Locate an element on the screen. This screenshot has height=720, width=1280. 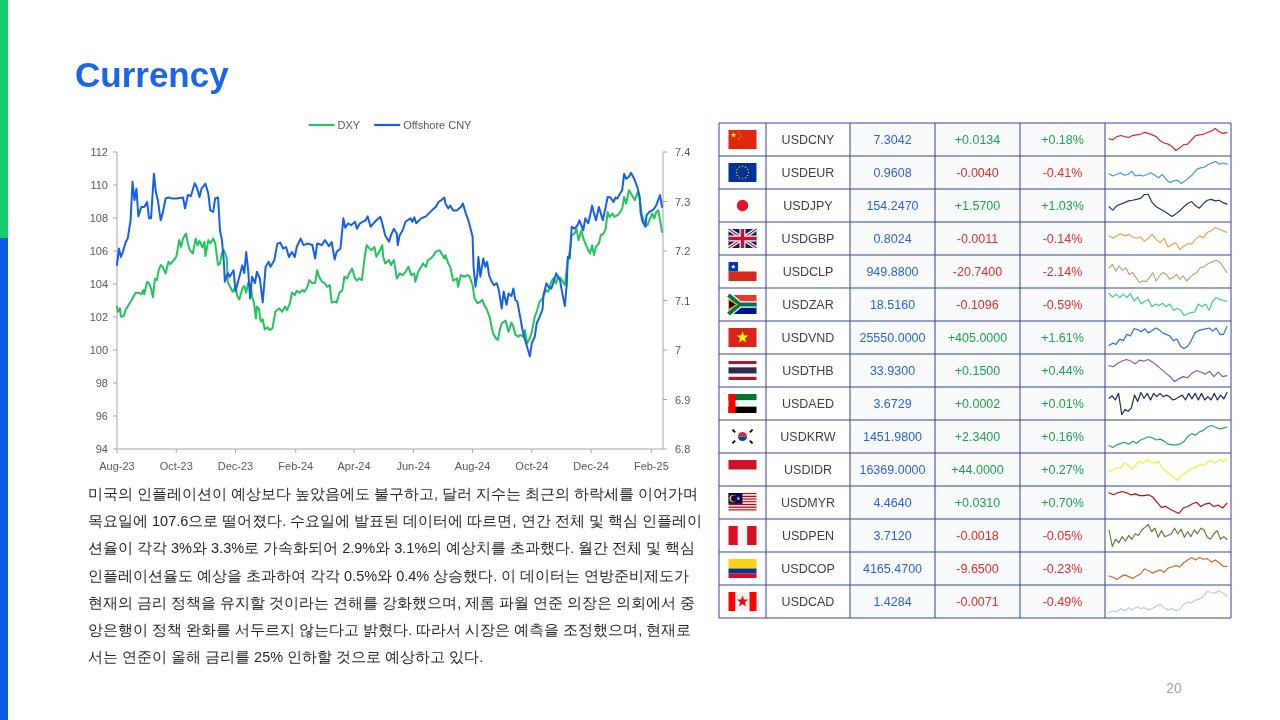
data-label: 18.5160 is located at coordinates (892, 304).